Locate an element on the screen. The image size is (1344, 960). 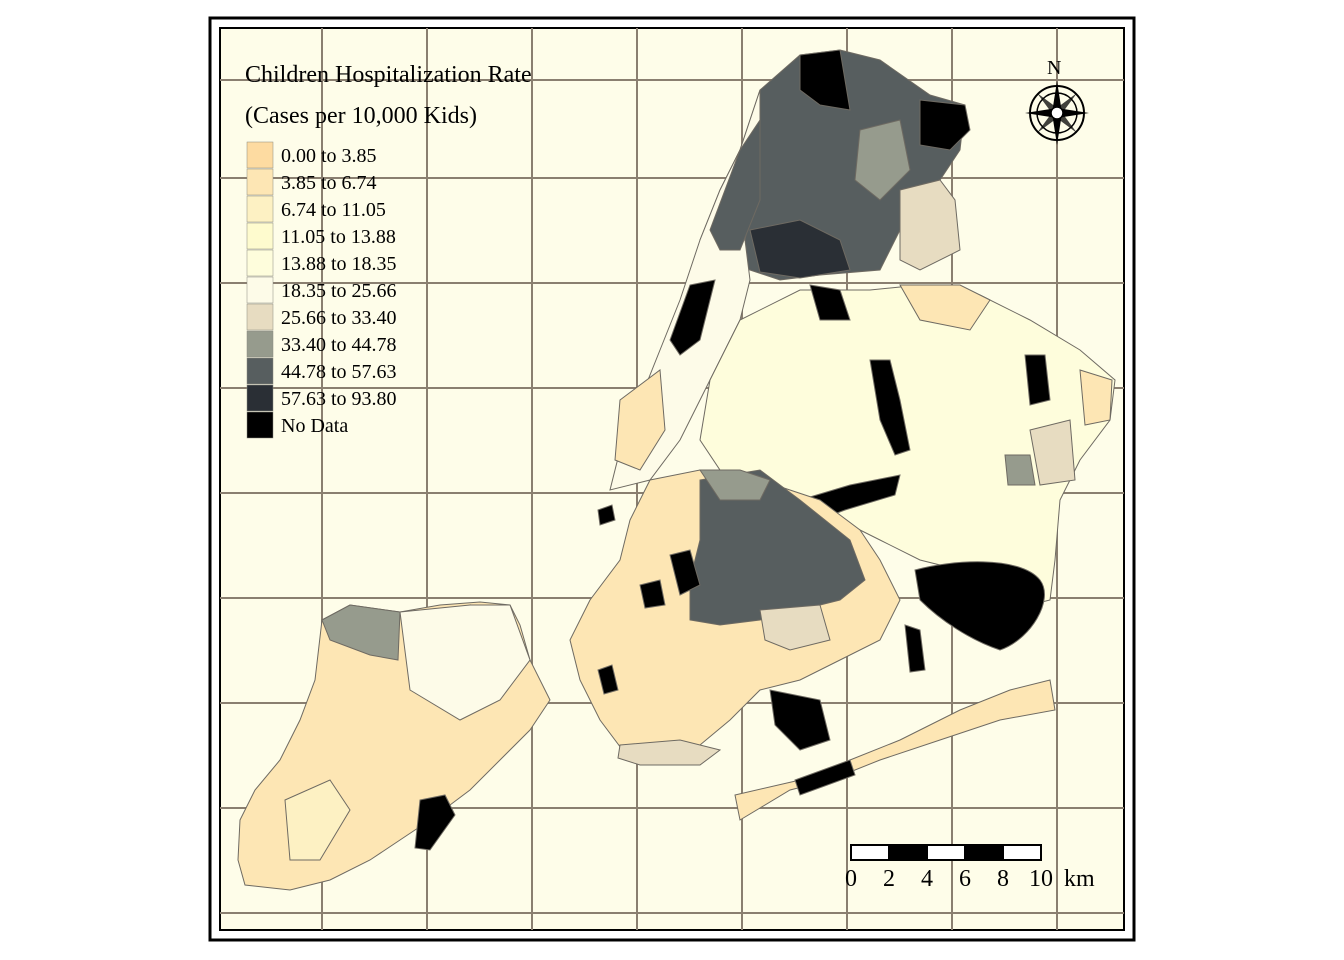
region-si-east is located at coordinates (465, 662).